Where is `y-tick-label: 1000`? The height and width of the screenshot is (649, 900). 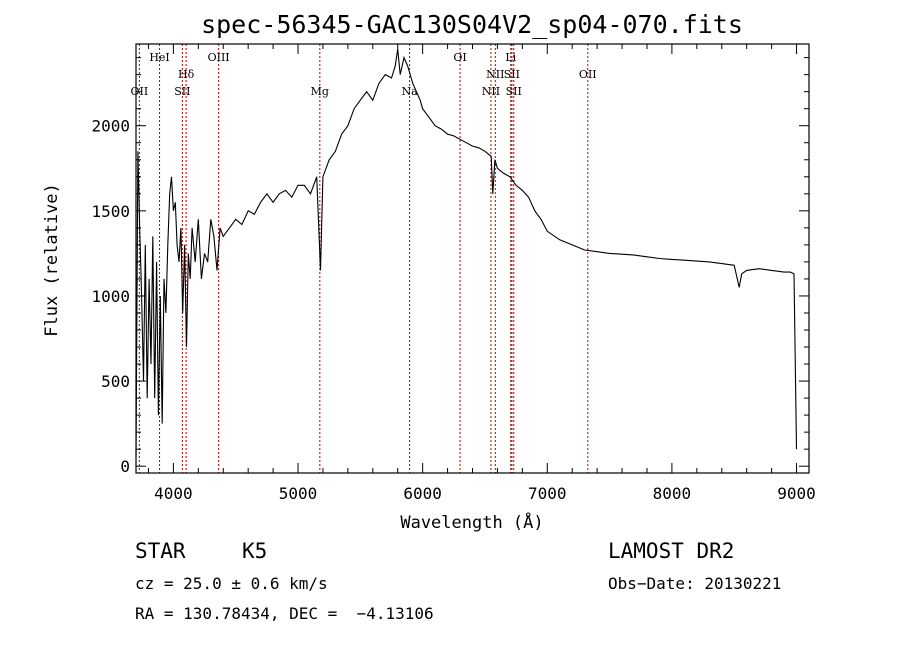
y-tick-label: 1000 is located at coordinates (110, 296).